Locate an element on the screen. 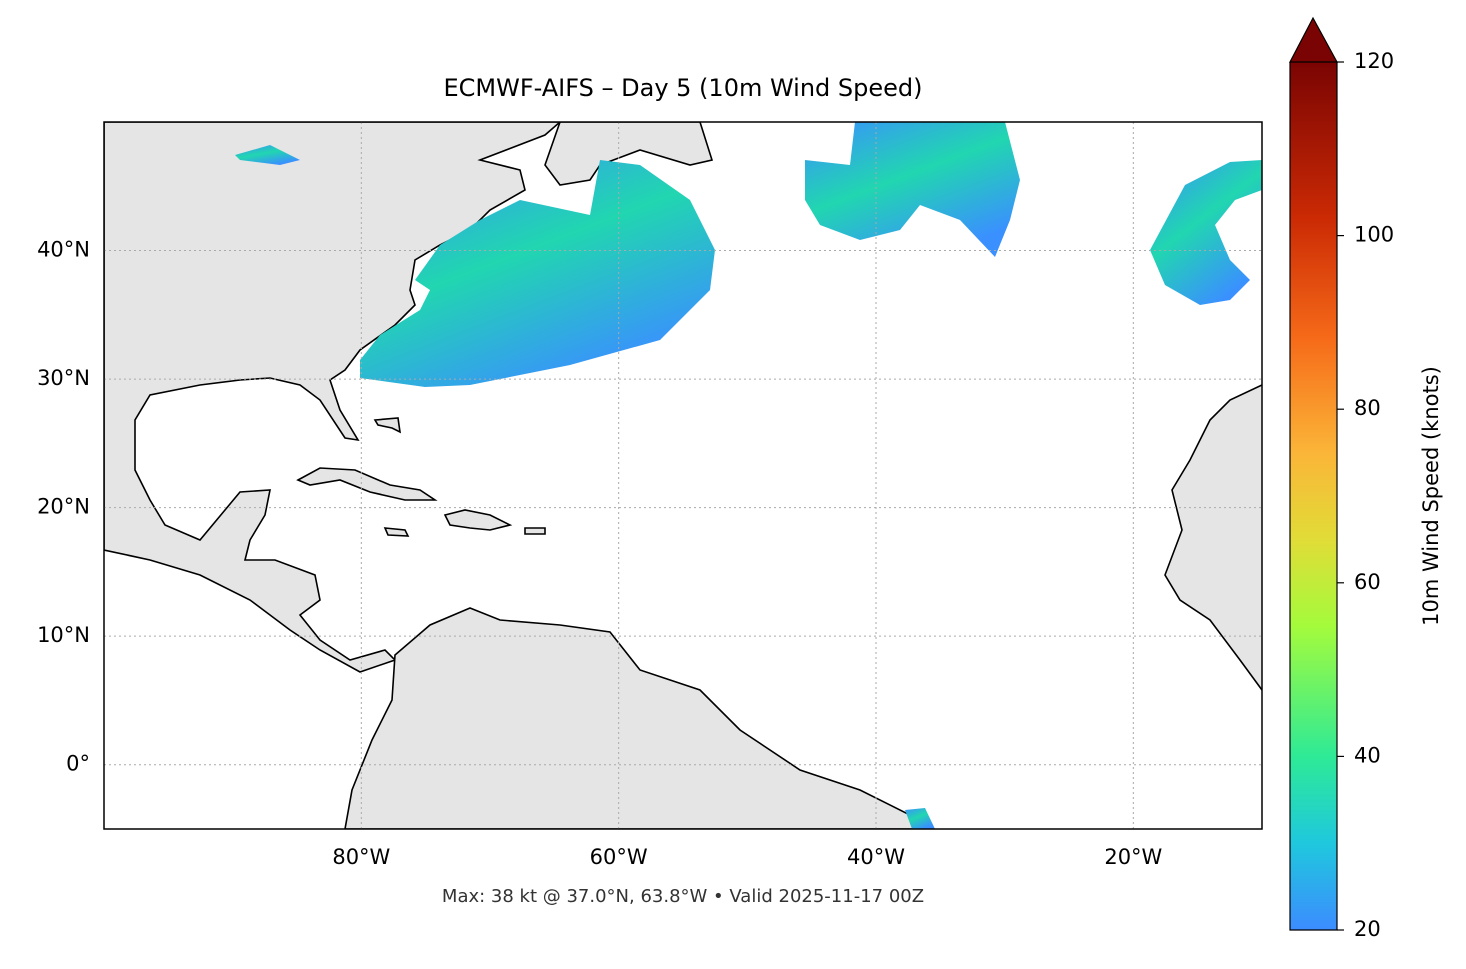  puerto-rico is located at coordinates (535, 531).